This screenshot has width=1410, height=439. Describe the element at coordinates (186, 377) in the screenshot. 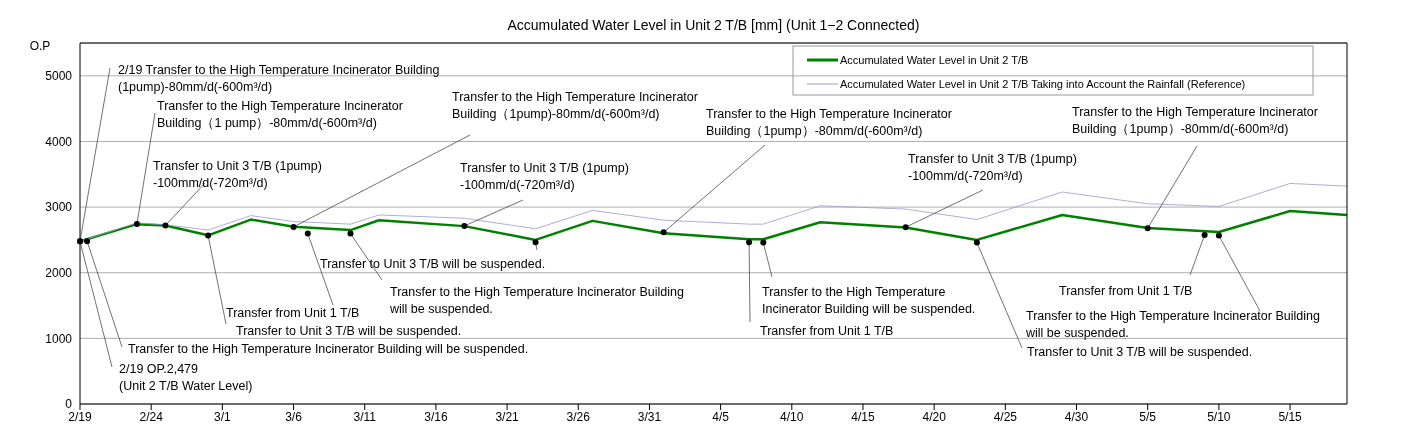

I see `annotation: 2/19 OP.2,479 (Unit 2 T/B Water Level)` at that location.